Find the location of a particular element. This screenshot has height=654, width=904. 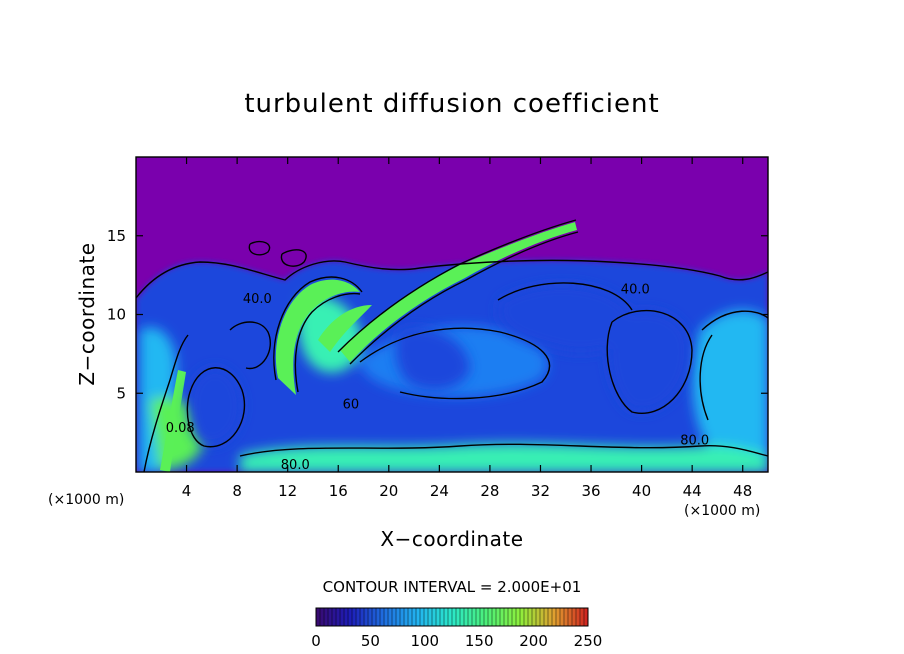

x-tick-label: 12 is located at coordinates (287, 491).